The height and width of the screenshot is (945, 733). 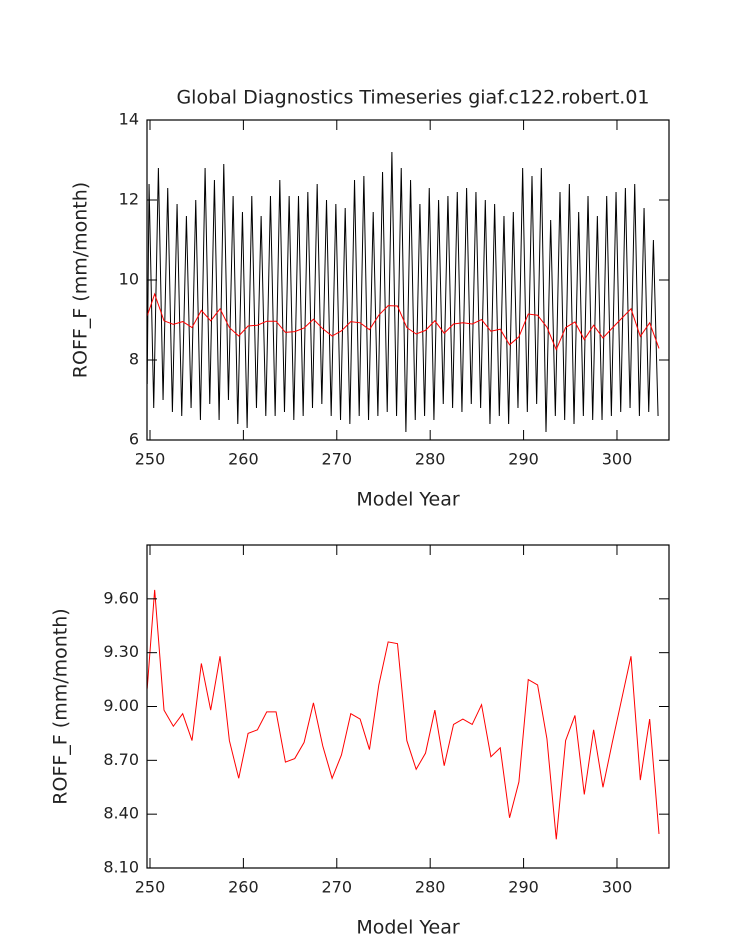 What do you see at coordinates (129, 199) in the screenshot?
I see `y-tick-label: 12` at bounding box center [129, 199].